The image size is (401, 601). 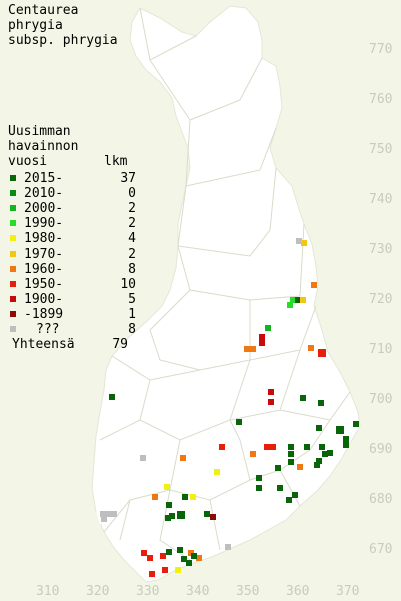 What do you see at coordinates (132, 239) in the screenshot?
I see `legend-count: 4` at bounding box center [132, 239].